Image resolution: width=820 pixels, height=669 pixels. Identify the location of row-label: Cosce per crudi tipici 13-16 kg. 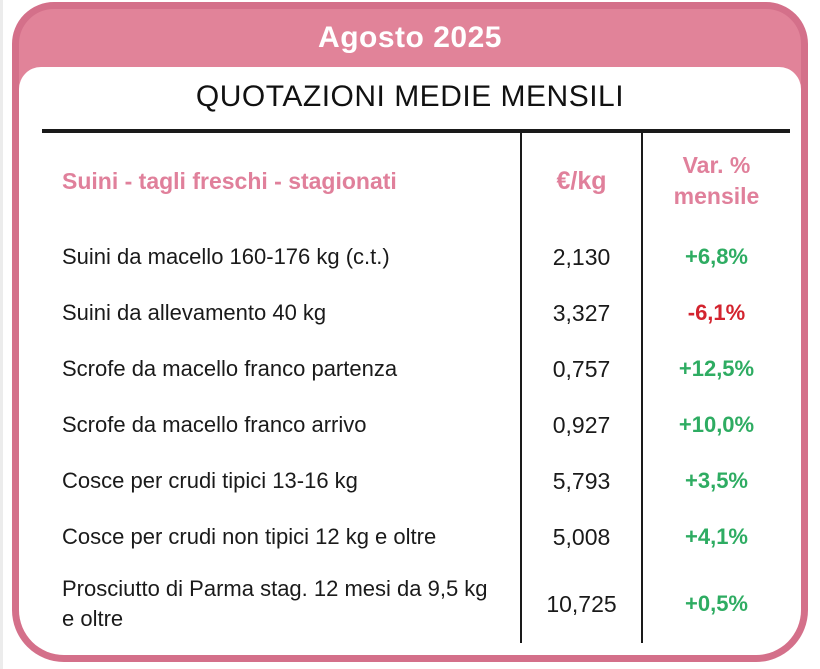
(210, 480).